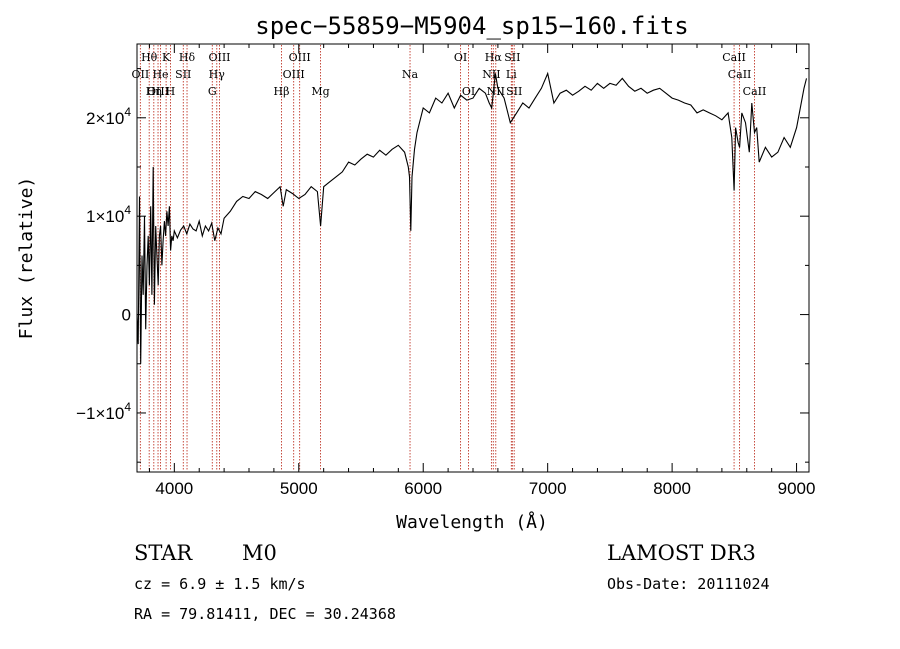 The width and height of the screenshot is (900, 649). Describe the element at coordinates (320, 91) in the screenshot. I see `line-label: Mg` at that location.